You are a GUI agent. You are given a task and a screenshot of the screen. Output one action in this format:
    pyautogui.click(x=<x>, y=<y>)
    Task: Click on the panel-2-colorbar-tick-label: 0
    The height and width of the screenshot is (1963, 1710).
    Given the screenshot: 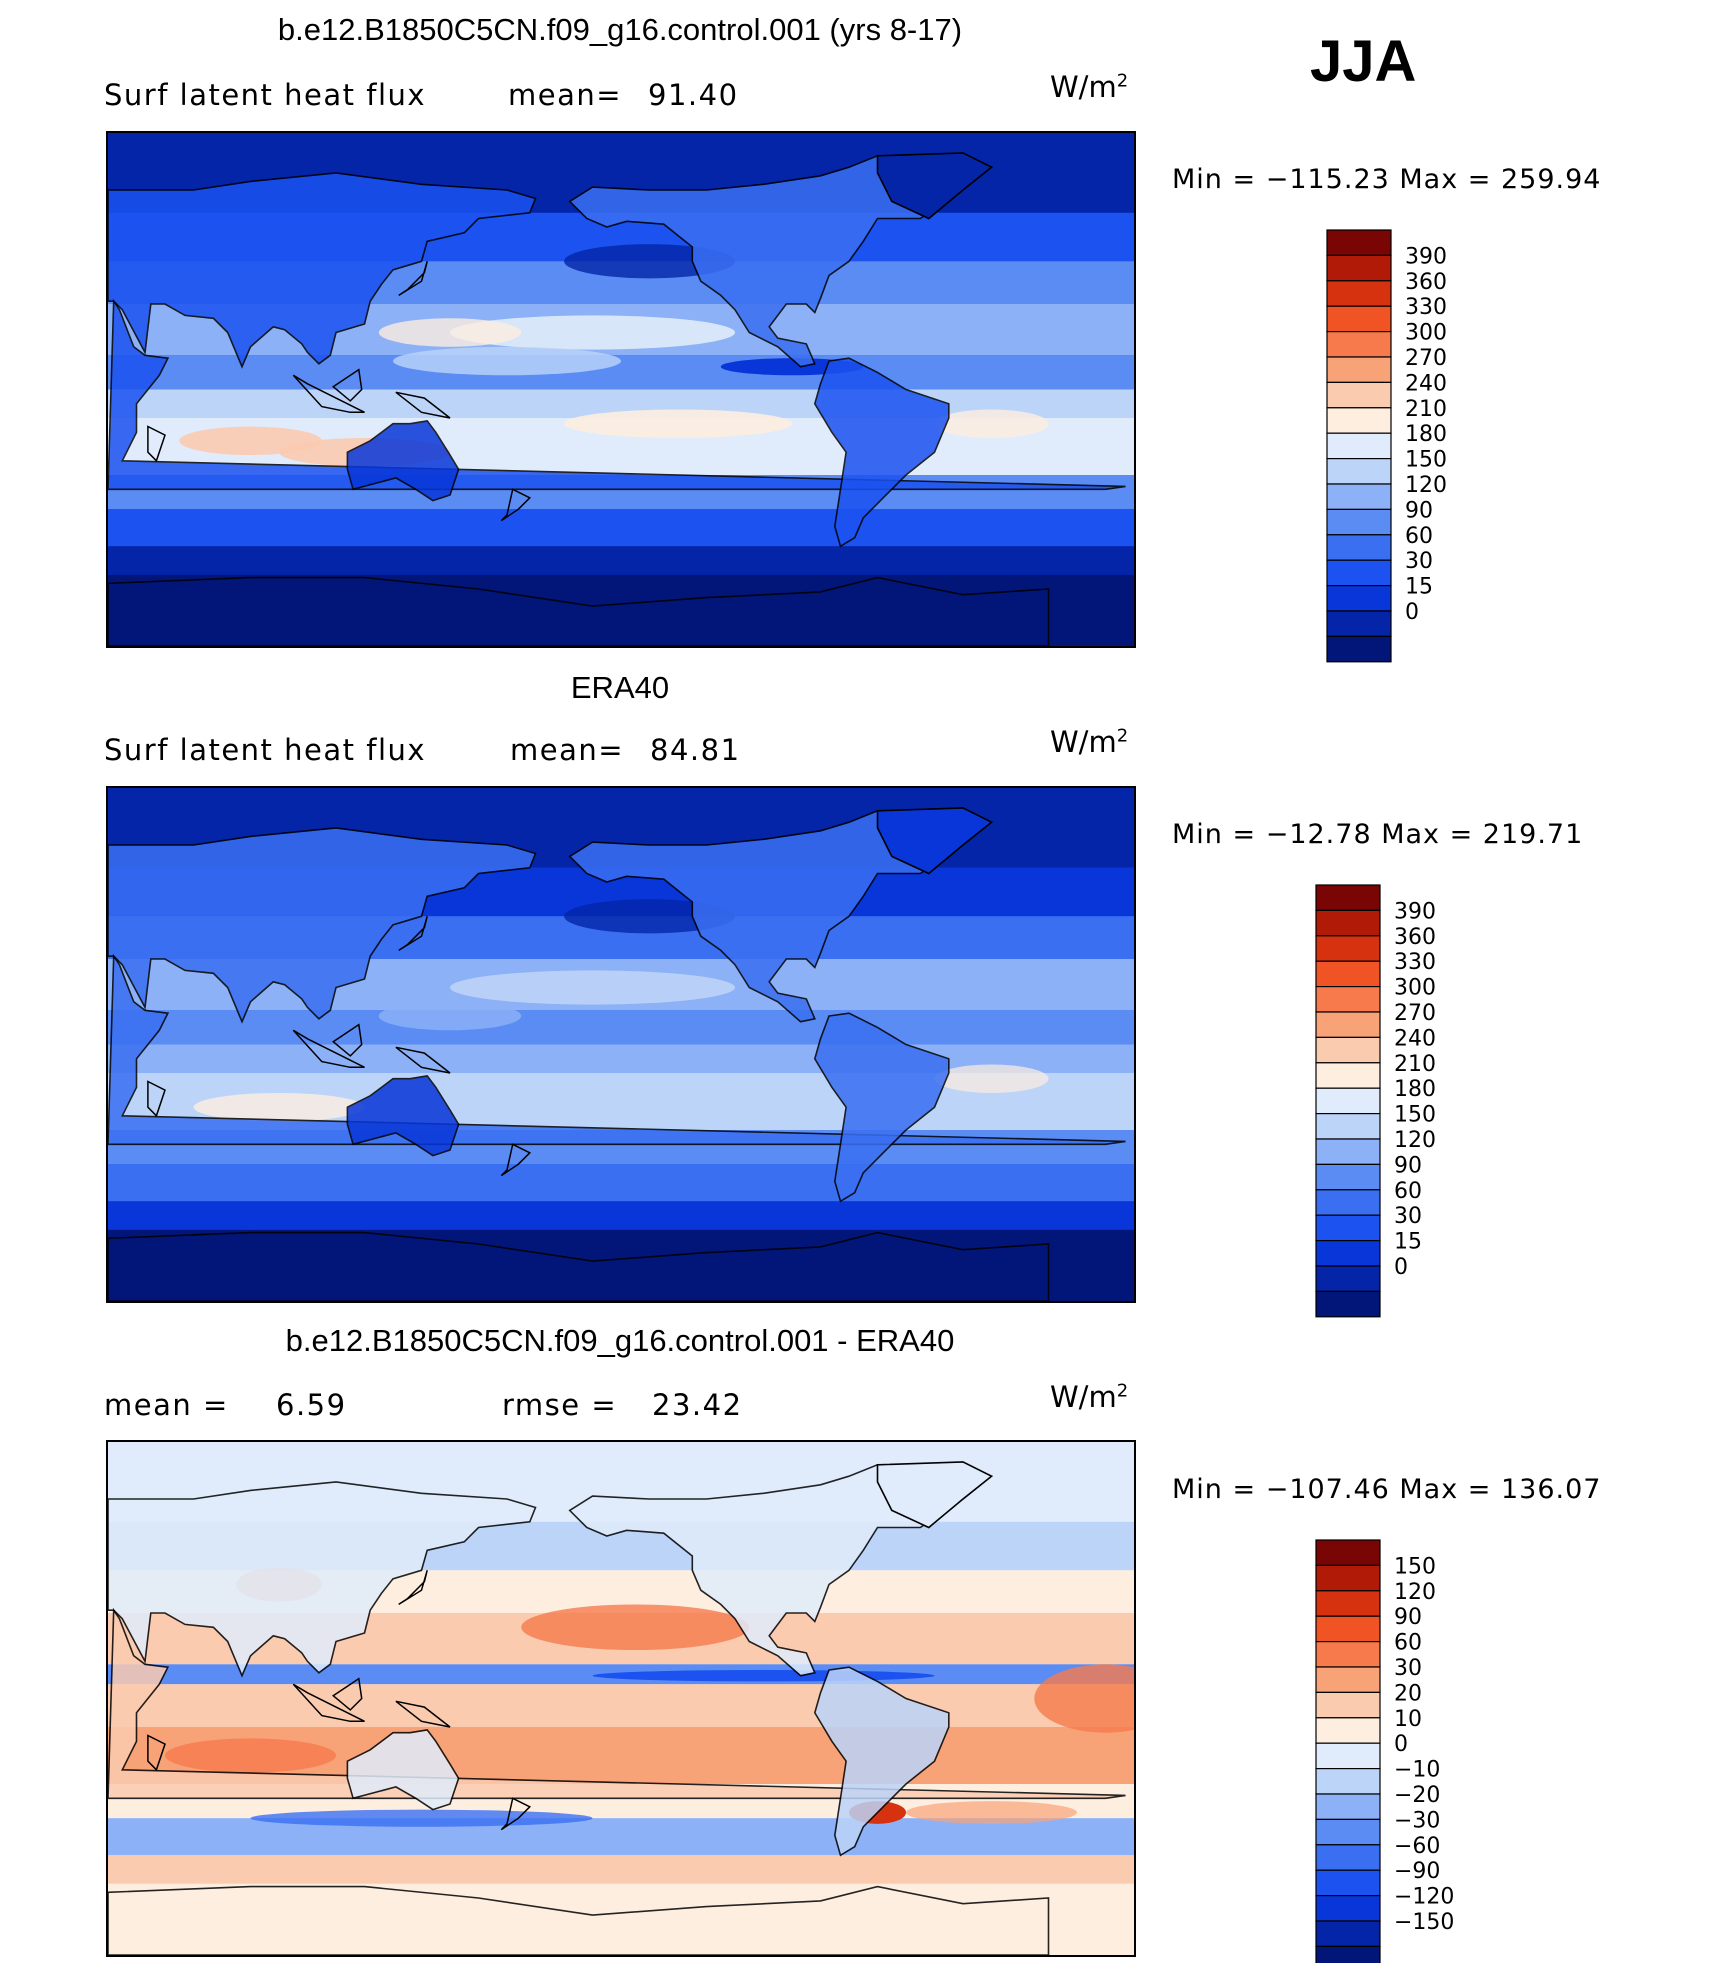 What is the action you would take?
    pyautogui.click(x=1401, y=1267)
    